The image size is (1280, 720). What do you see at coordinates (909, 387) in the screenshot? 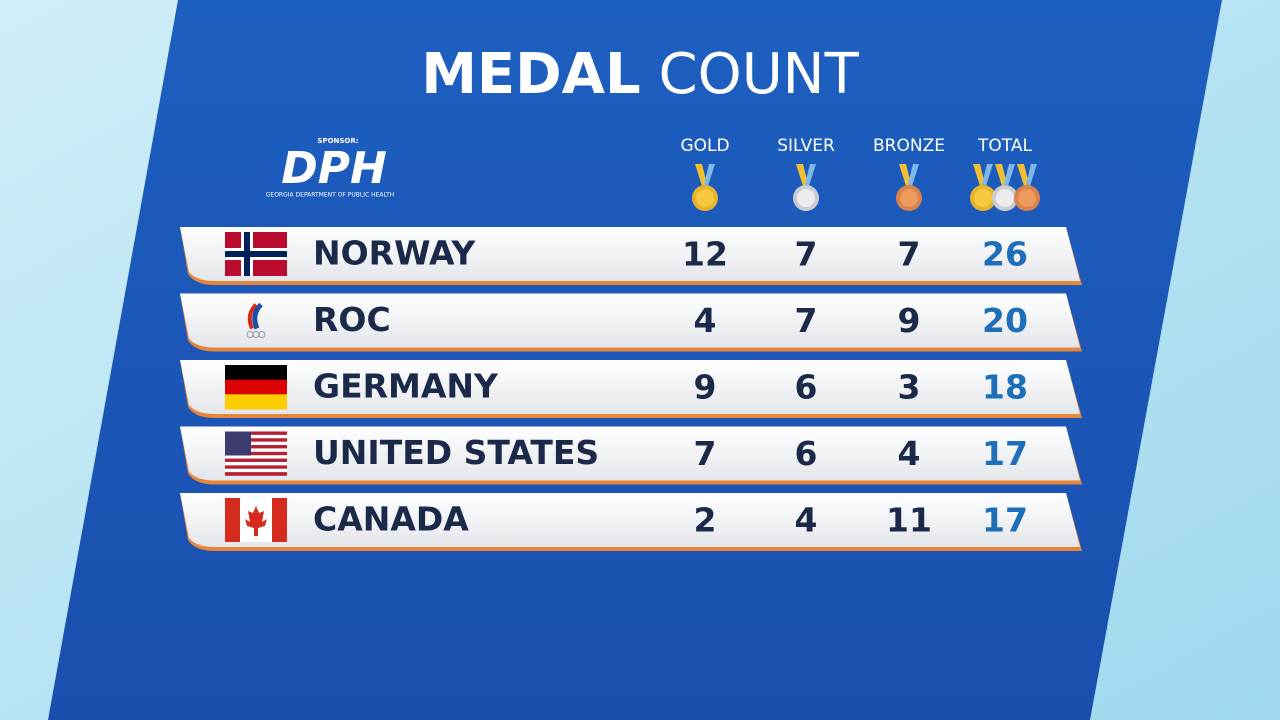
I see `medal-count: 3` at bounding box center [909, 387].